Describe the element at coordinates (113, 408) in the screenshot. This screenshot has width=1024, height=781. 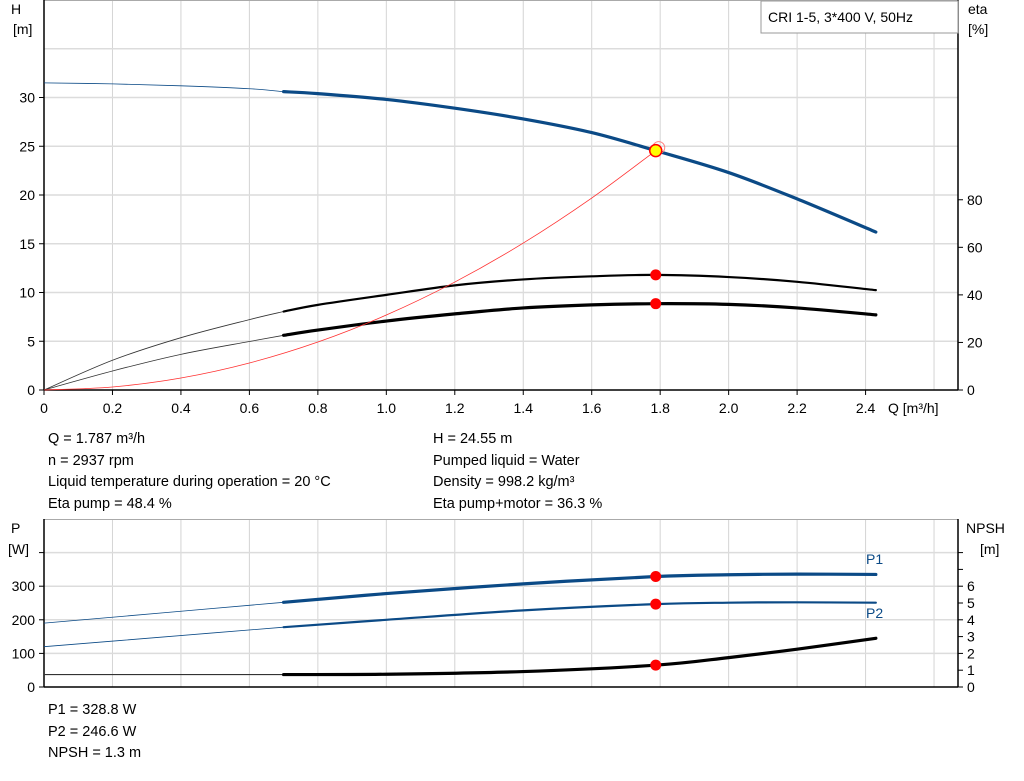
I see `x-tick-label: 0.2` at that location.